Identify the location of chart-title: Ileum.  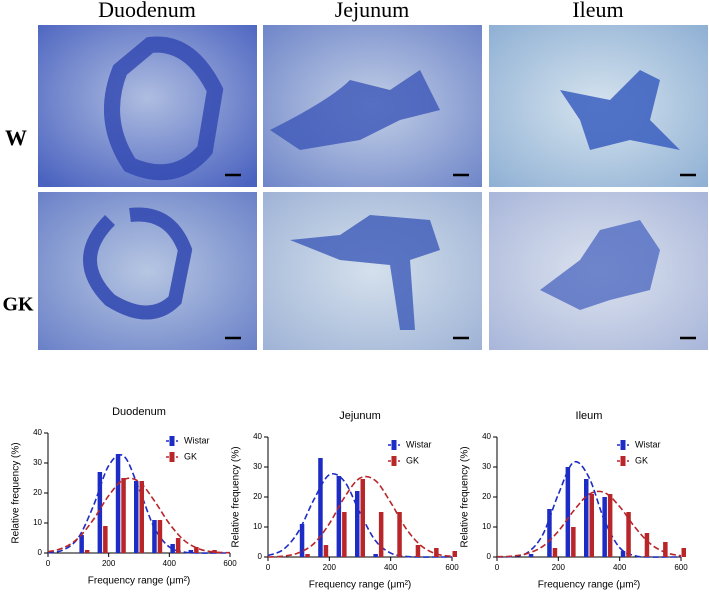
(589, 416).